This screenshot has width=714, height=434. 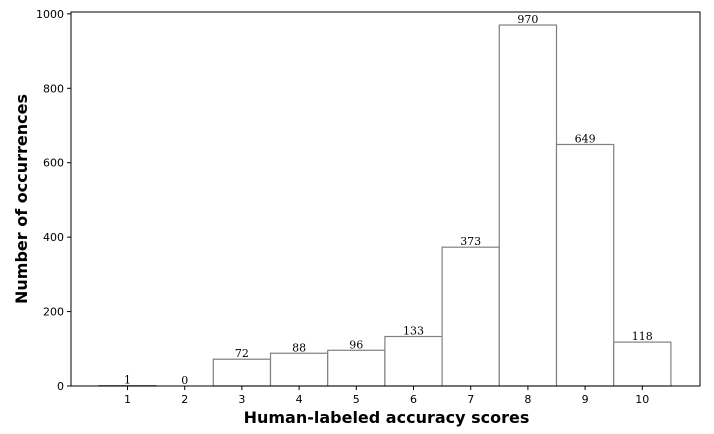 I want to click on bar-value-label: 96, so click(x=356, y=344).